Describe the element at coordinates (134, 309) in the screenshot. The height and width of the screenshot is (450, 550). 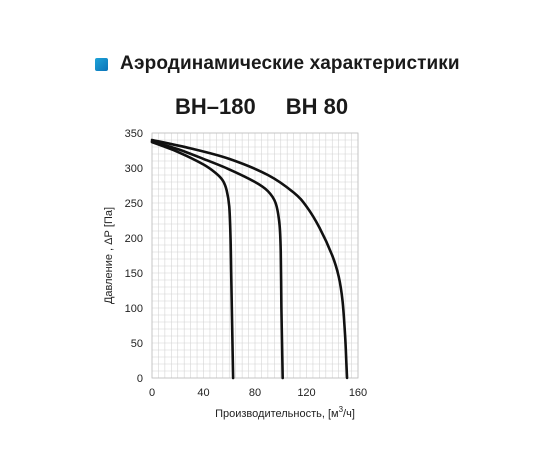
I see `y-tick-label: 100` at that location.